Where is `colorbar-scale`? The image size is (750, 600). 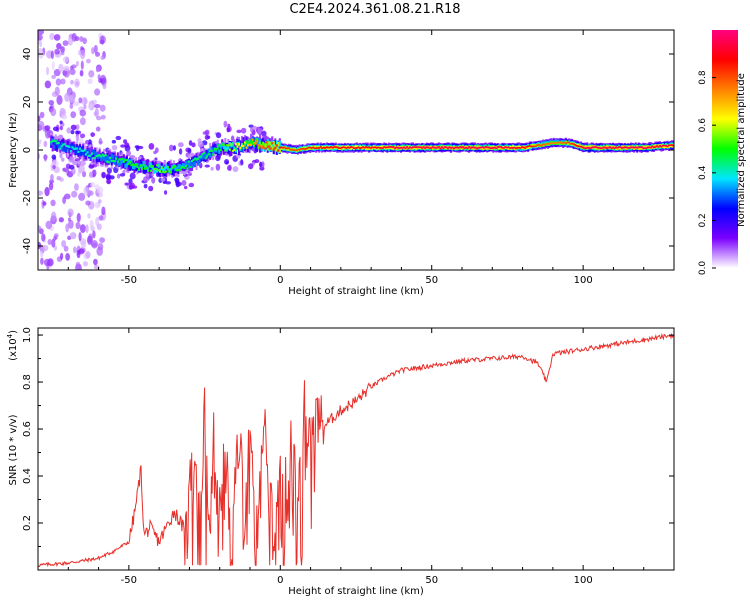 colorbar-scale is located at coordinates (725, 149).